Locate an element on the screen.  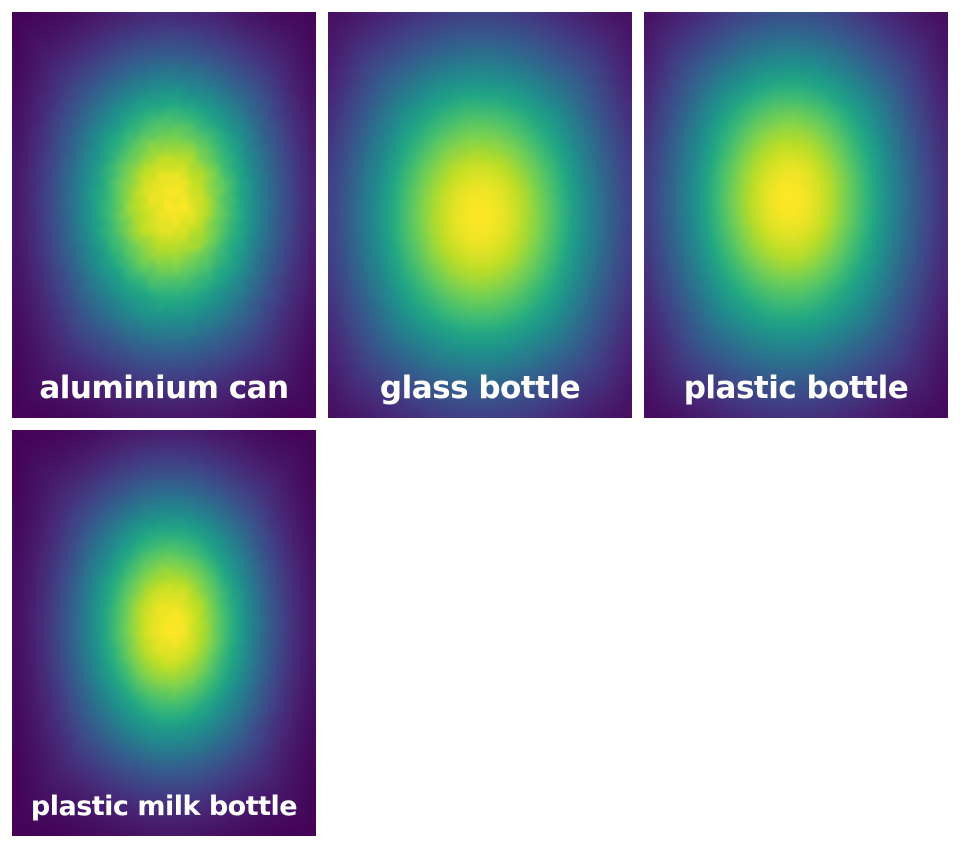
panel-label: glass bottle is located at coordinates (480, 388).